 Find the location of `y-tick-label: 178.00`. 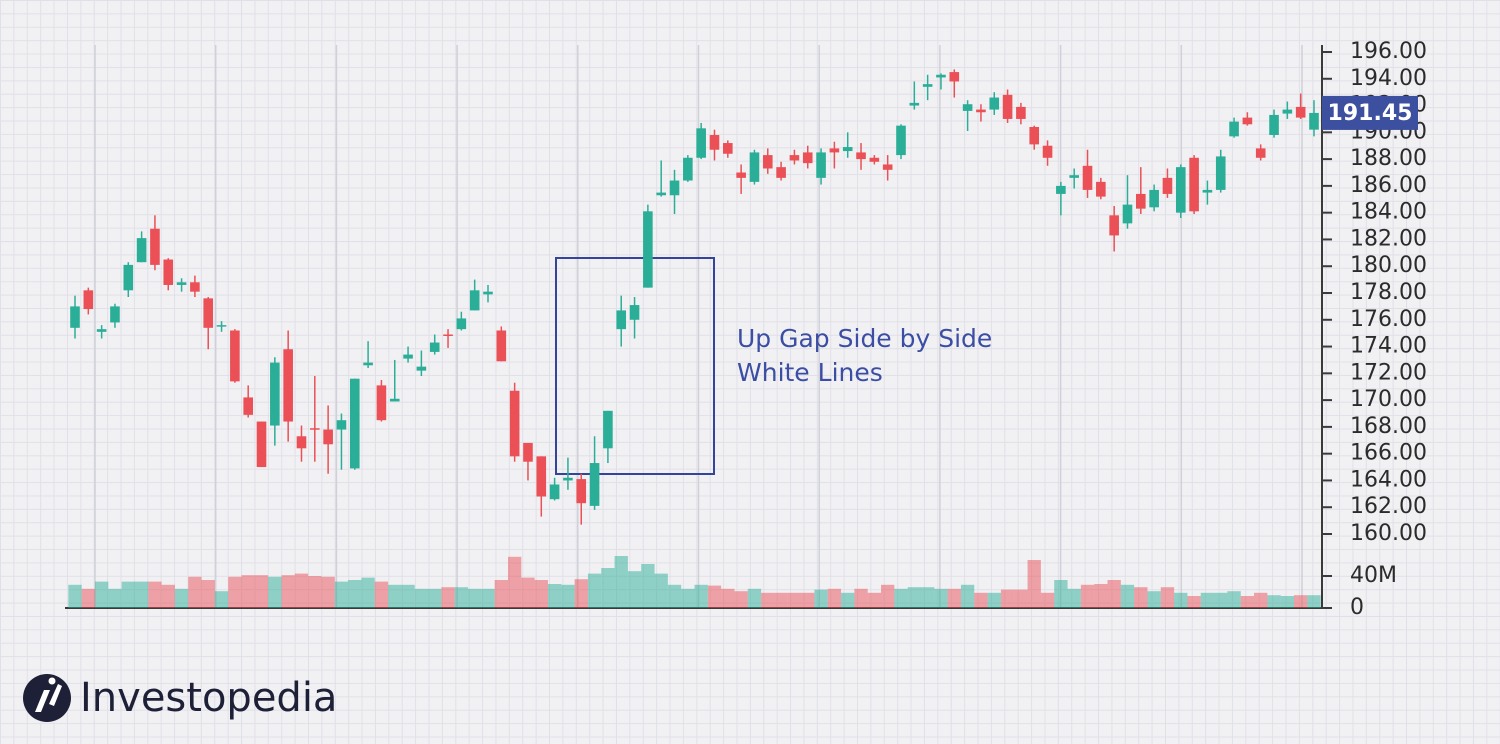

y-tick-label: 178.00 is located at coordinates (1388, 292).